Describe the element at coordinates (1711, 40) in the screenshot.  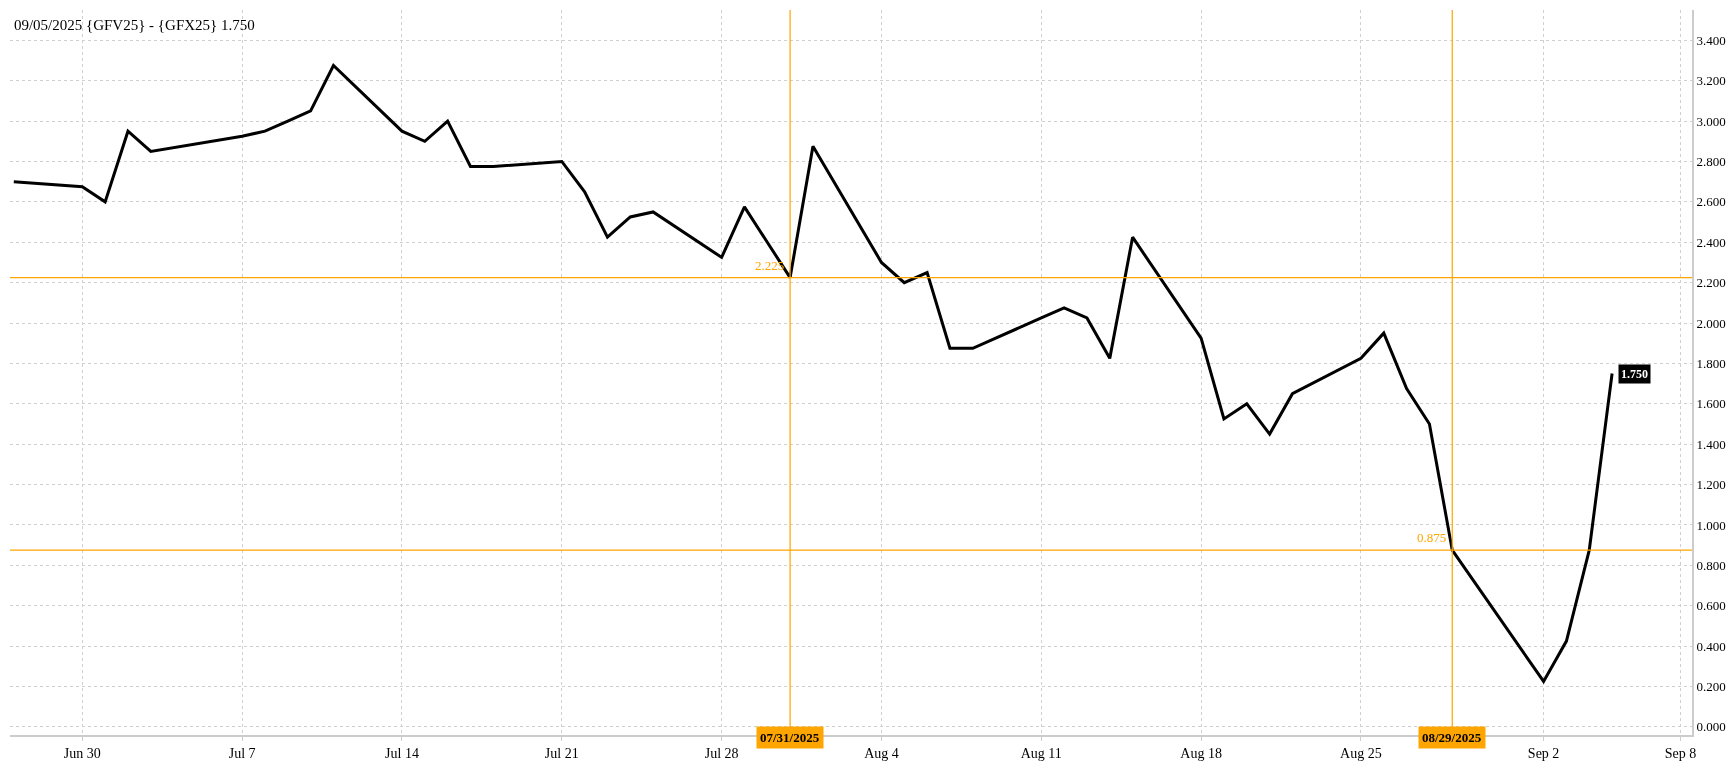
I see `y-tick-label: 3.400` at that location.